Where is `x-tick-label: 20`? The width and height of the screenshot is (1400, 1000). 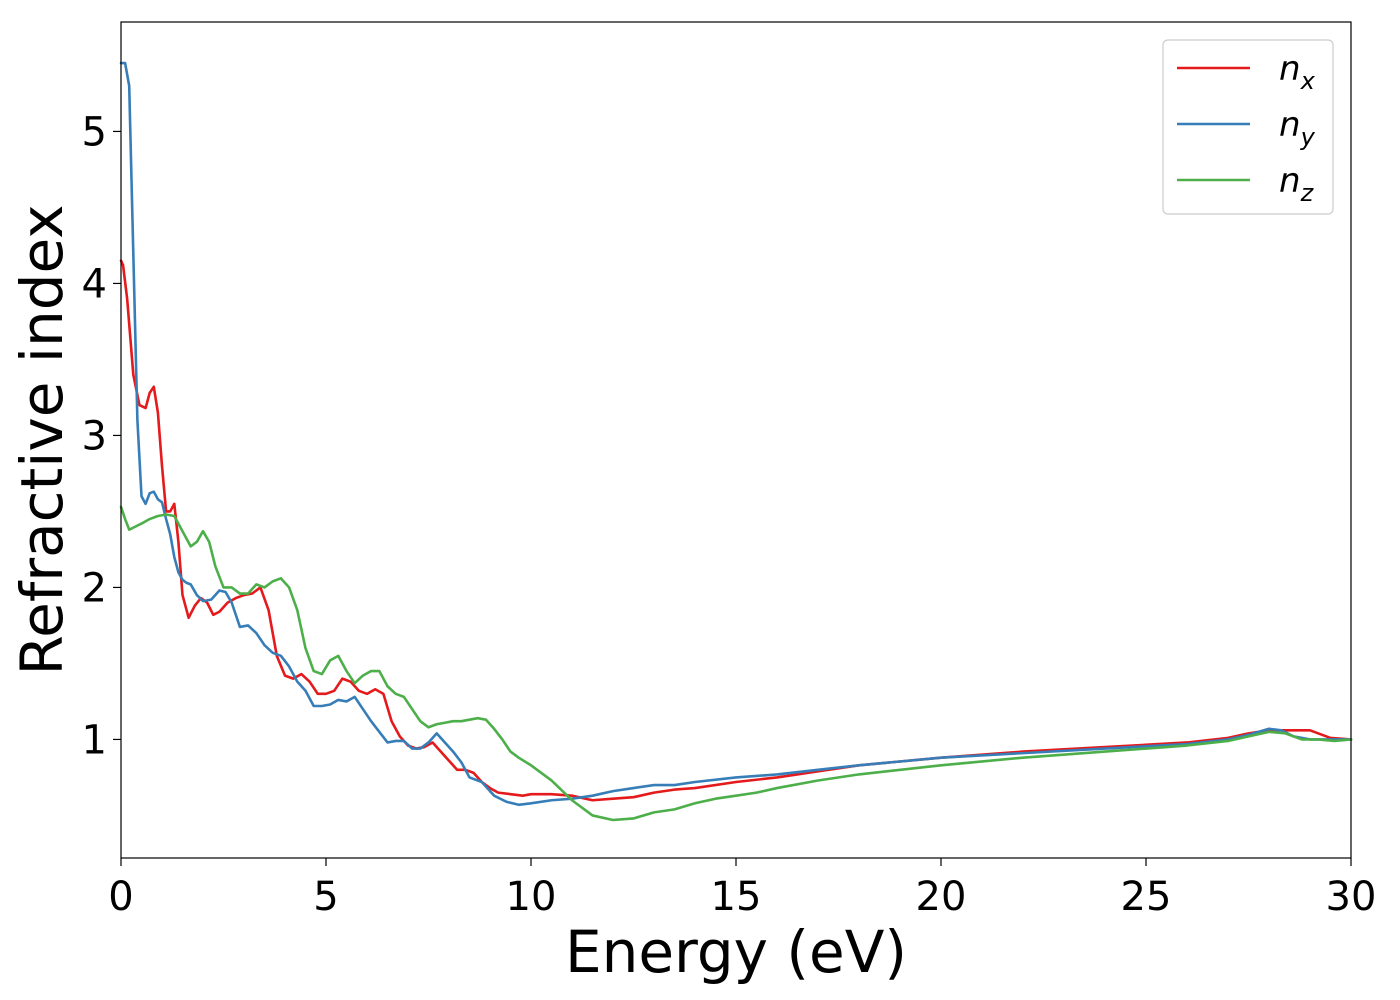 x-tick-label: 20 is located at coordinates (941, 897).